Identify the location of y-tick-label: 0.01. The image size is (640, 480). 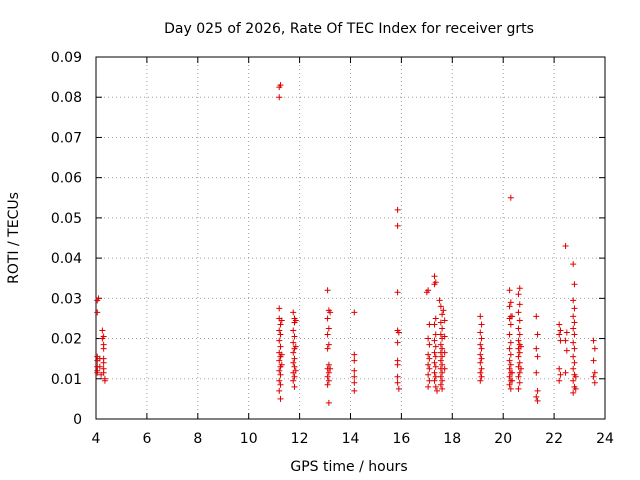
(66, 380).